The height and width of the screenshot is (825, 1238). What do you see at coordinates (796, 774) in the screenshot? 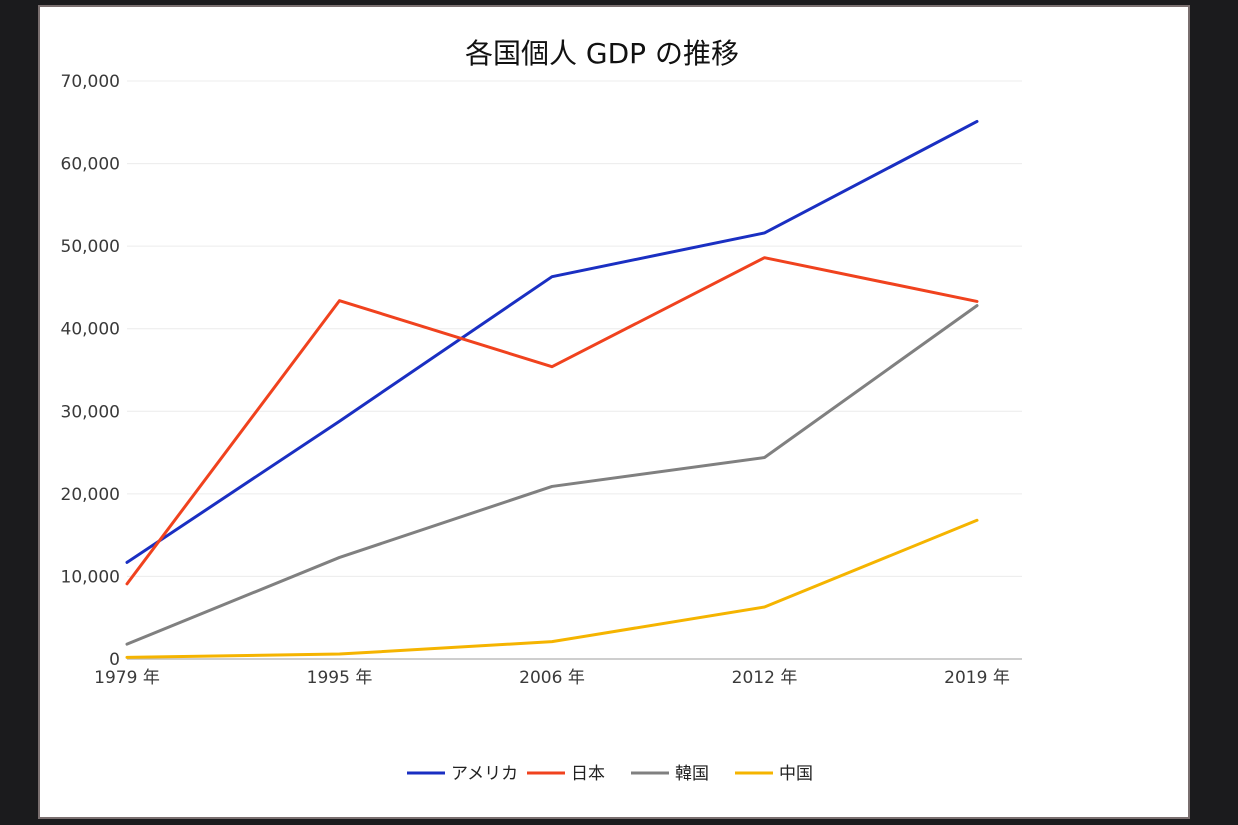
I see `legend-label: 中国` at bounding box center [796, 774].